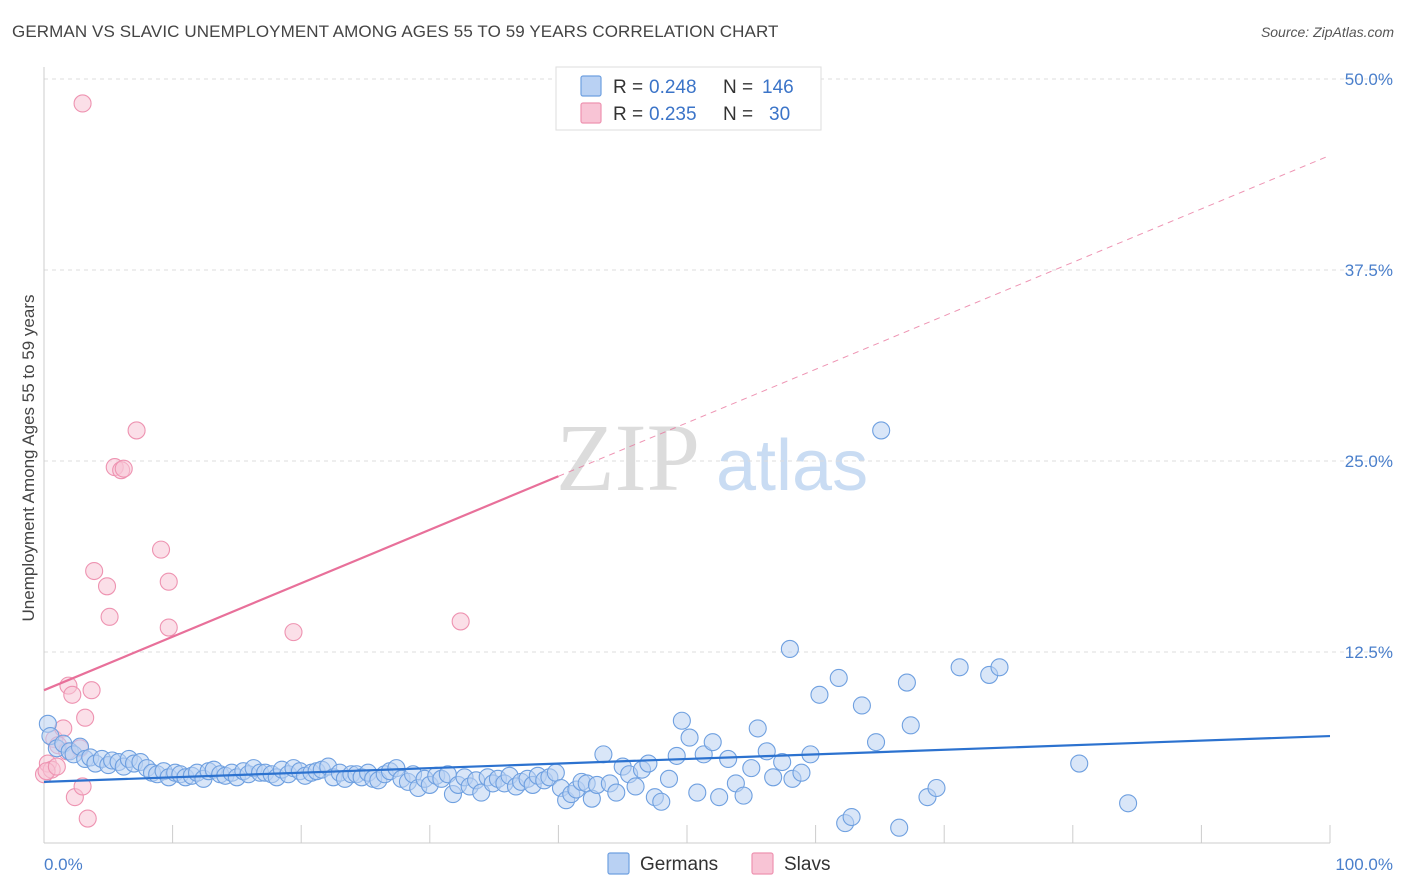  I want to click on y-tick-label-3: 50.0%, so click(1369, 79).